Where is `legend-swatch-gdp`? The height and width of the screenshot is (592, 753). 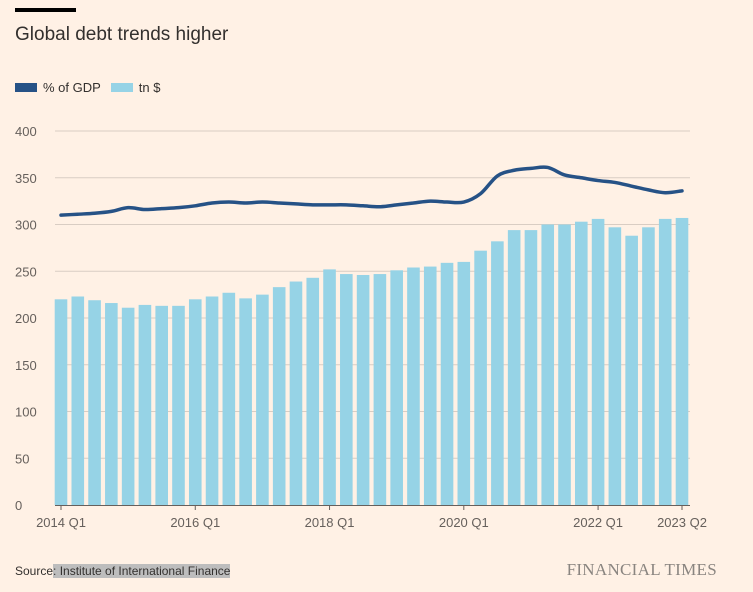 legend-swatch-gdp is located at coordinates (26, 87).